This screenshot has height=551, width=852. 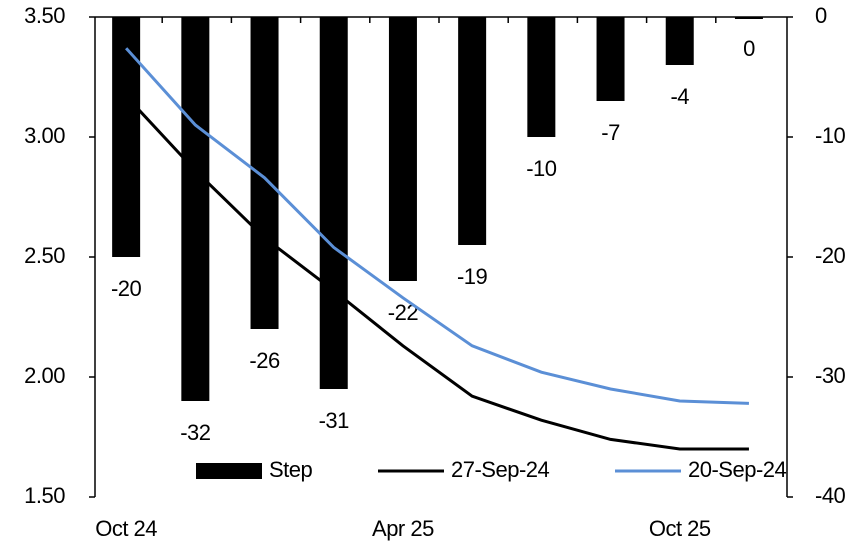 What do you see at coordinates (291, 469) in the screenshot?
I see `legend-label: Step` at bounding box center [291, 469].